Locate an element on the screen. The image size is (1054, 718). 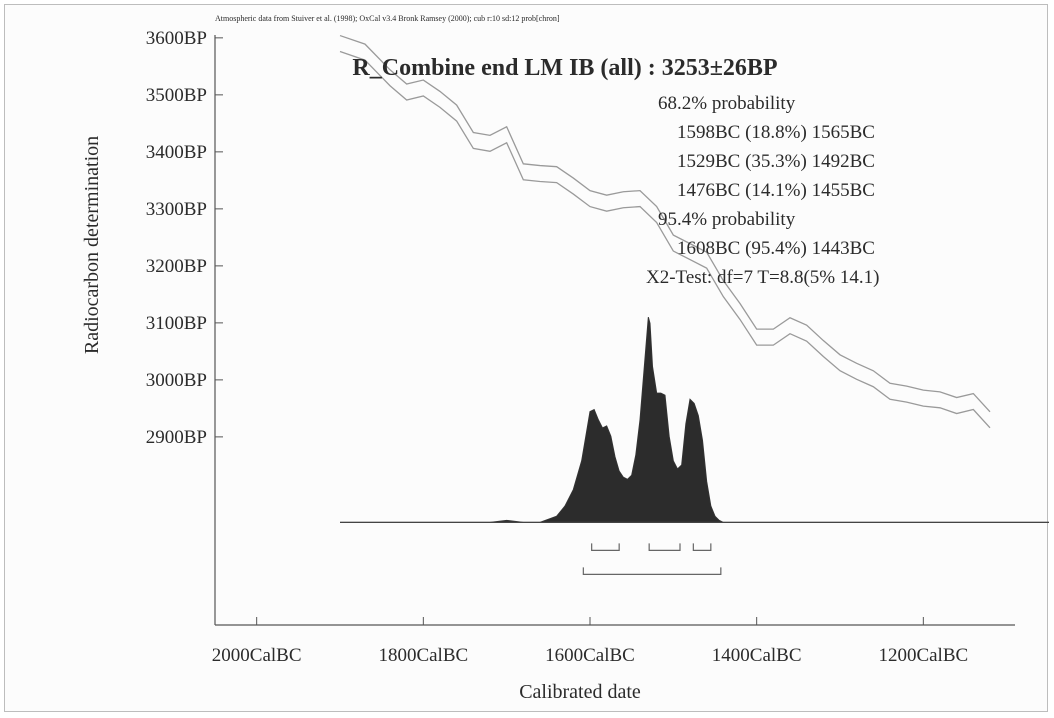
x-axis-title: Calibrated date is located at coordinates (580, 692).